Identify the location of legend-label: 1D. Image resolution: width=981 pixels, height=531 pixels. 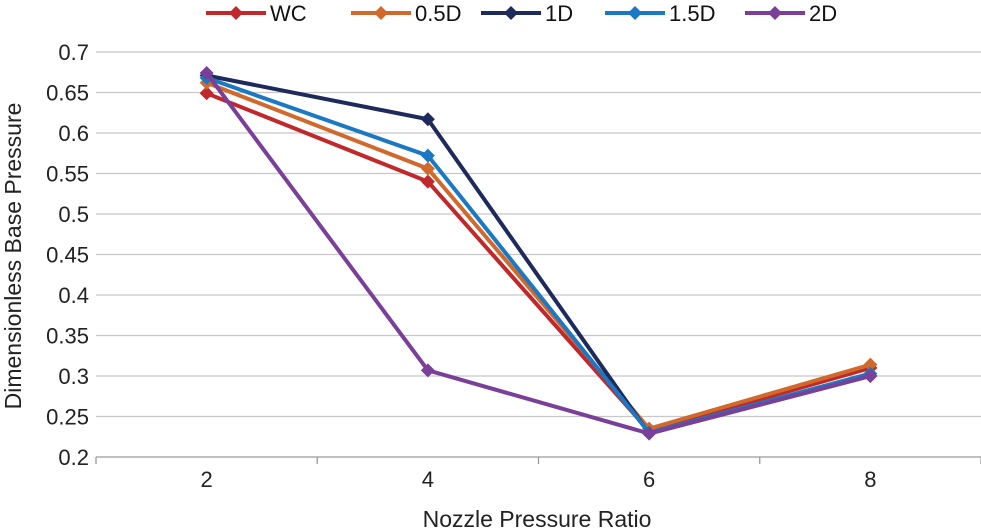
(559, 13).